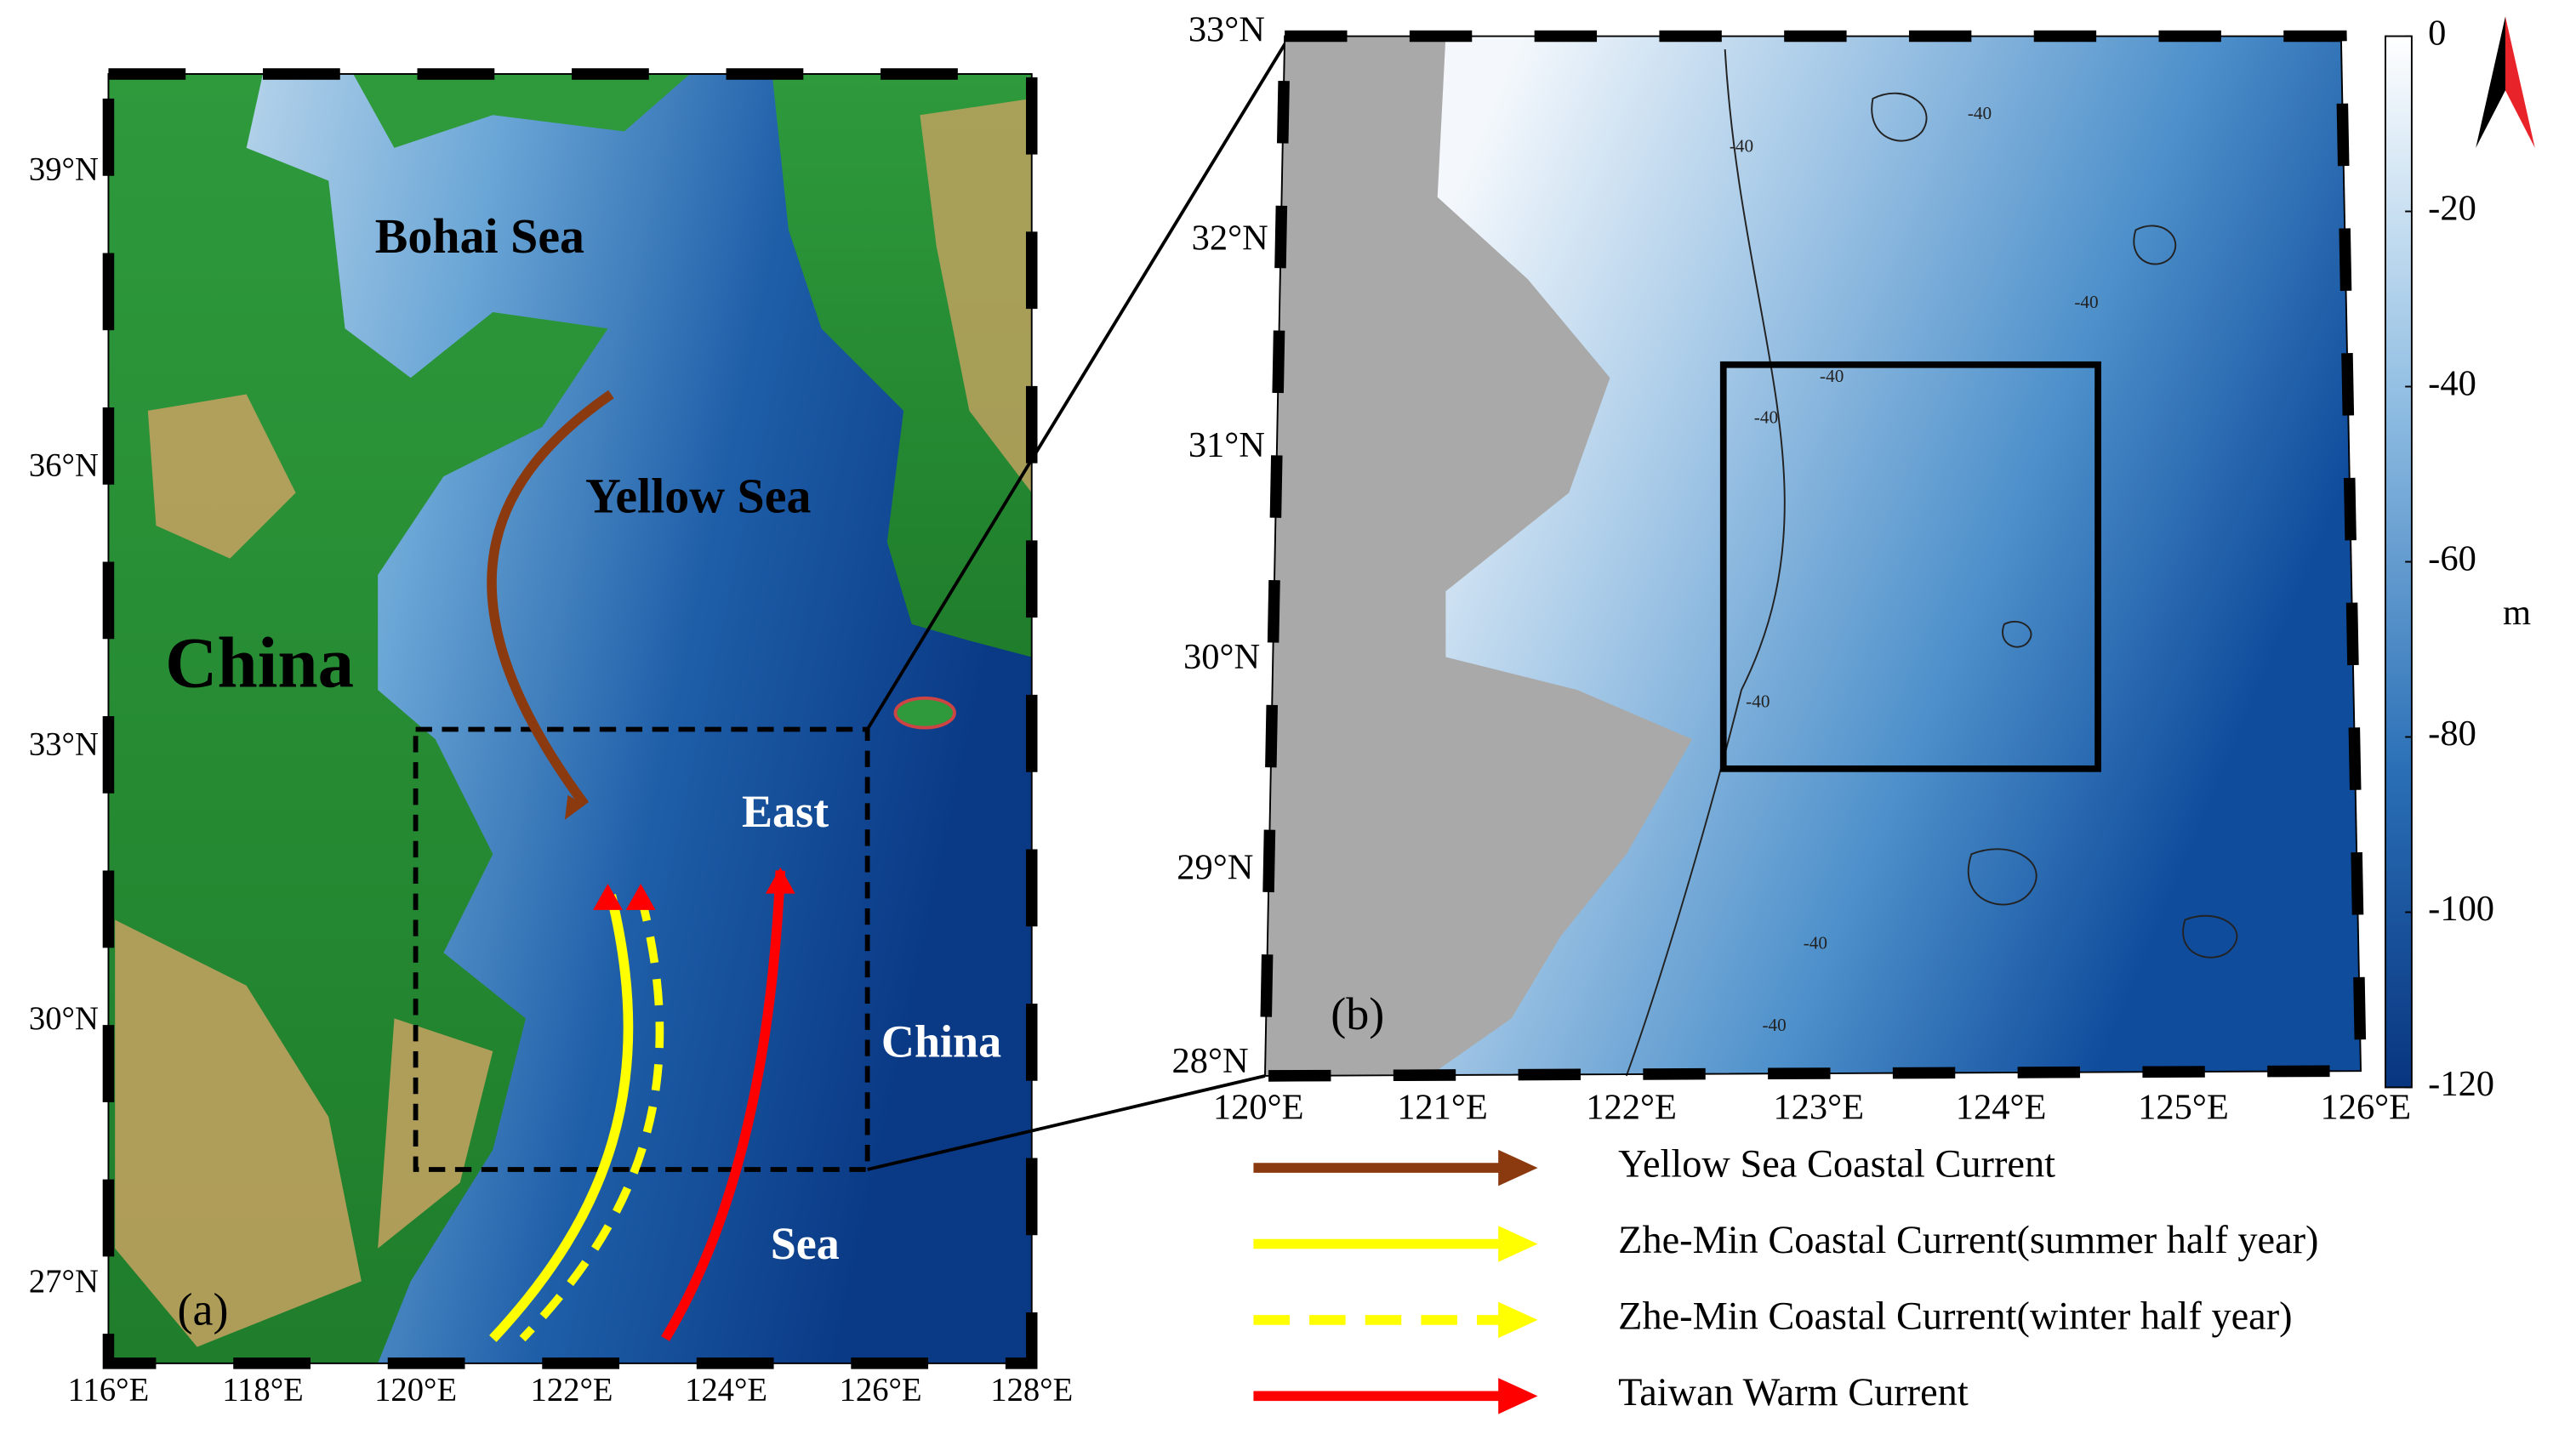  What do you see at coordinates (1230, 239) in the screenshot?
I see `lat-label: 32°N` at bounding box center [1230, 239].